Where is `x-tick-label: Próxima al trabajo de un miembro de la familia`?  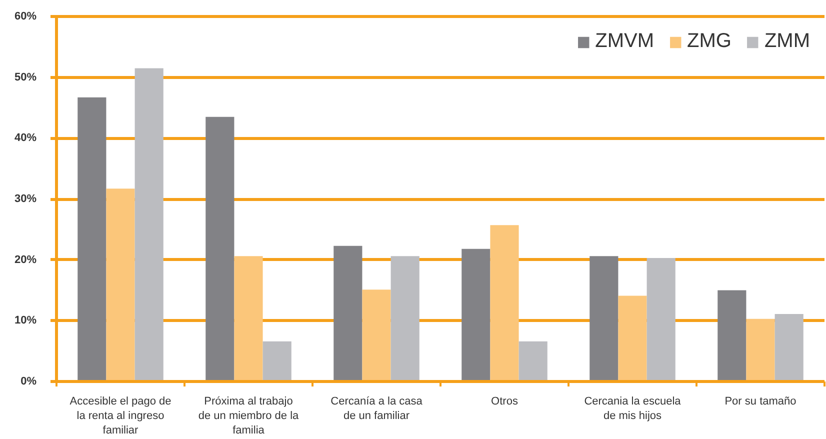
x-tick-label: Próxima al trabajo de un miembro de la familia is located at coordinates (249, 416).